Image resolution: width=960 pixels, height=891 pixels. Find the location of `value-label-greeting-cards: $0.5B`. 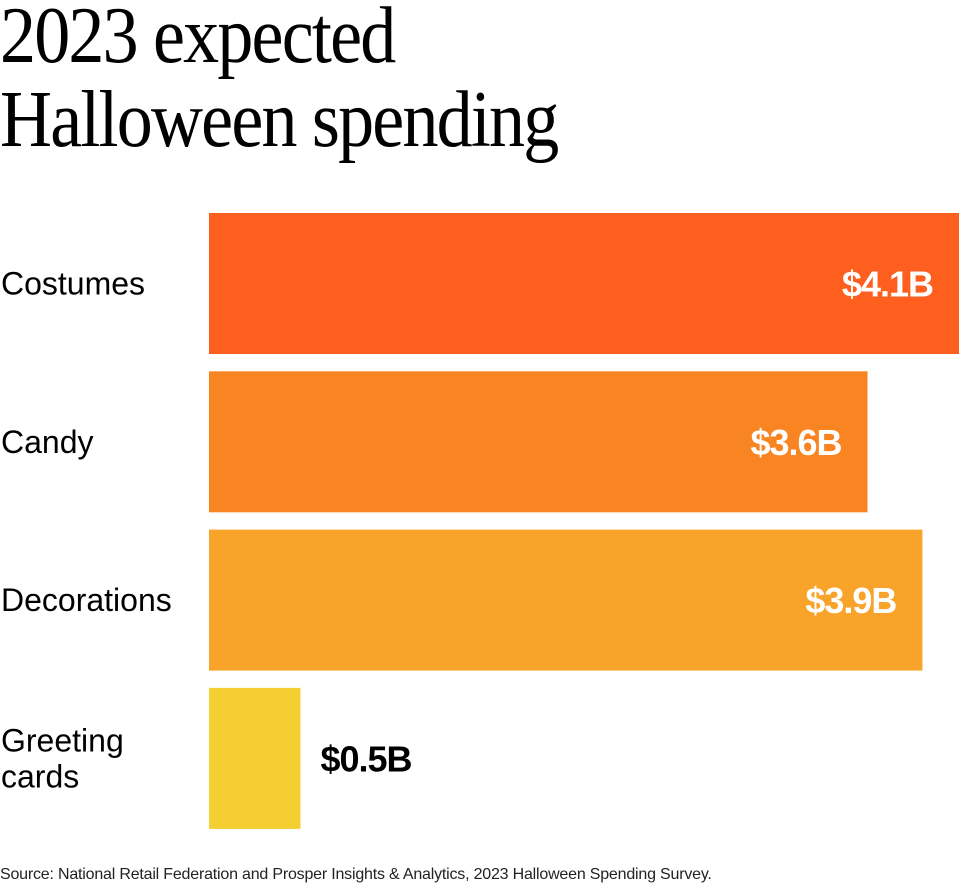

value-label-greeting-cards: $0.5B is located at coordinates (365, 758).